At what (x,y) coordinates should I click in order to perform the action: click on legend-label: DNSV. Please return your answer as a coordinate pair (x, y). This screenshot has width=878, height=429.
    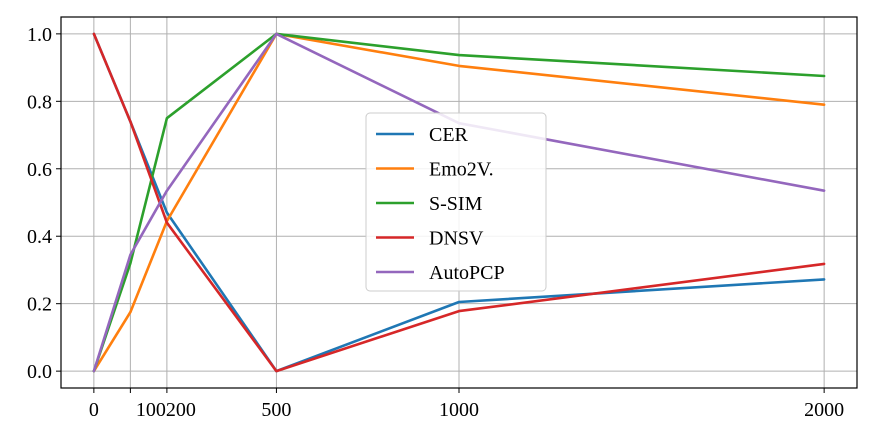
    Looking at the image, I should click on (456, 239).